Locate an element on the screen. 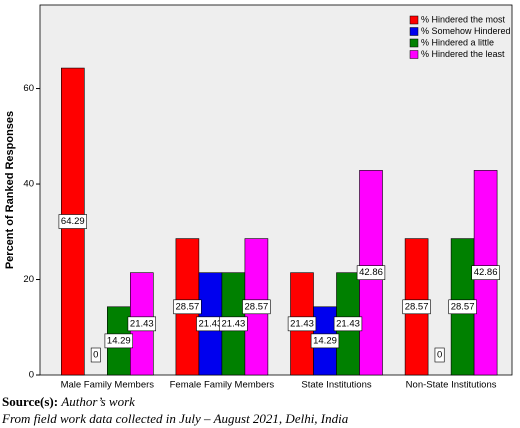 This screenshot has width=520, height=428. y-axis-label: Percent of Ranked Responses is located at coordinates (10, 190).